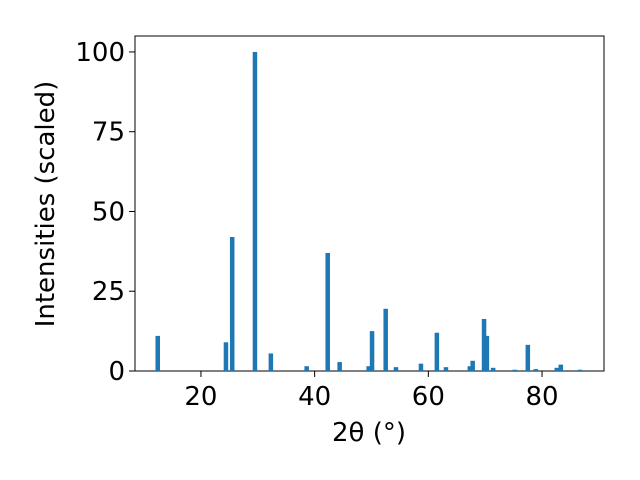  Describe the element at coordinates (108, 133) in the screenshot. I see `y-tick-label: 75` at that location.